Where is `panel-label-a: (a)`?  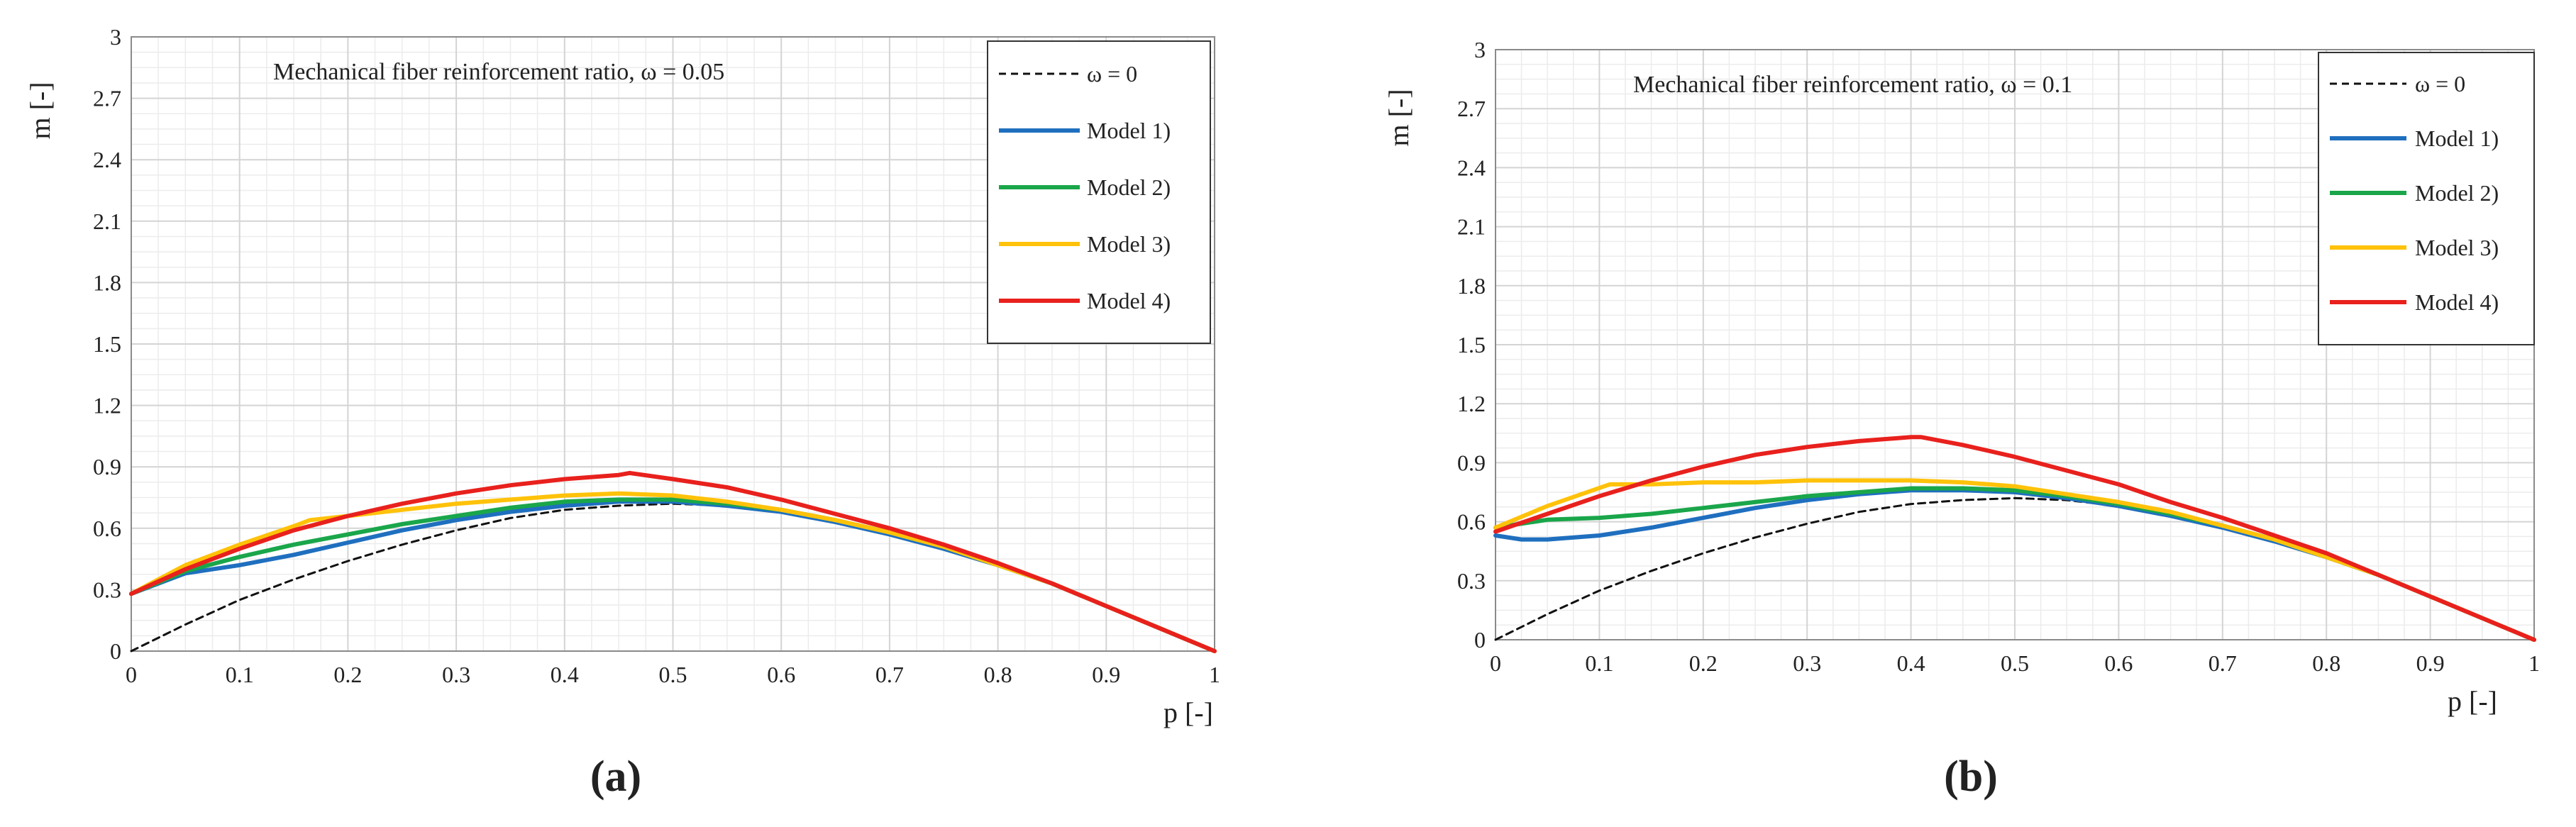
panel-label-a: (a) is located at coordinates (615, 777).